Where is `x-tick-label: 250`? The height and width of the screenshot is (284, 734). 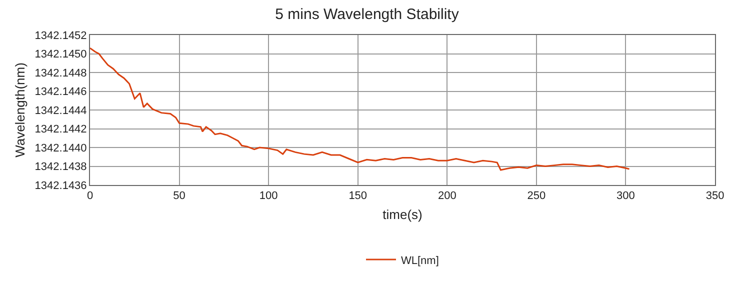 x-tick-label: 250 is located at coordinates (536, 196).